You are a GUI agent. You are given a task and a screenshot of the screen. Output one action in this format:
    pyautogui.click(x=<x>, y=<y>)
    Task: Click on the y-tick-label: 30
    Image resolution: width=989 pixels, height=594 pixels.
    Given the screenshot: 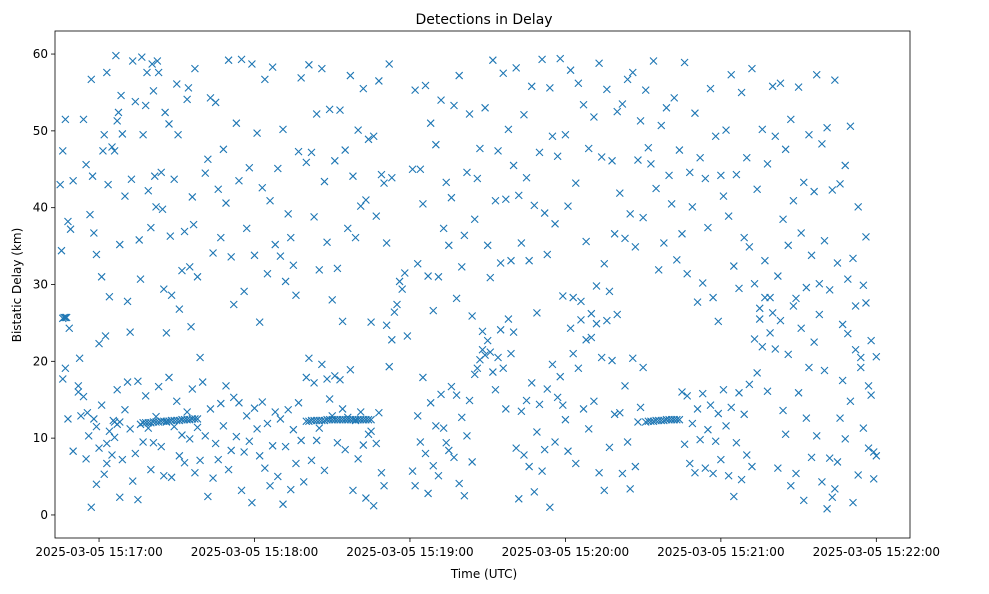 What is the action you would take?
    pyautogui.click(x=40, y=285)
    